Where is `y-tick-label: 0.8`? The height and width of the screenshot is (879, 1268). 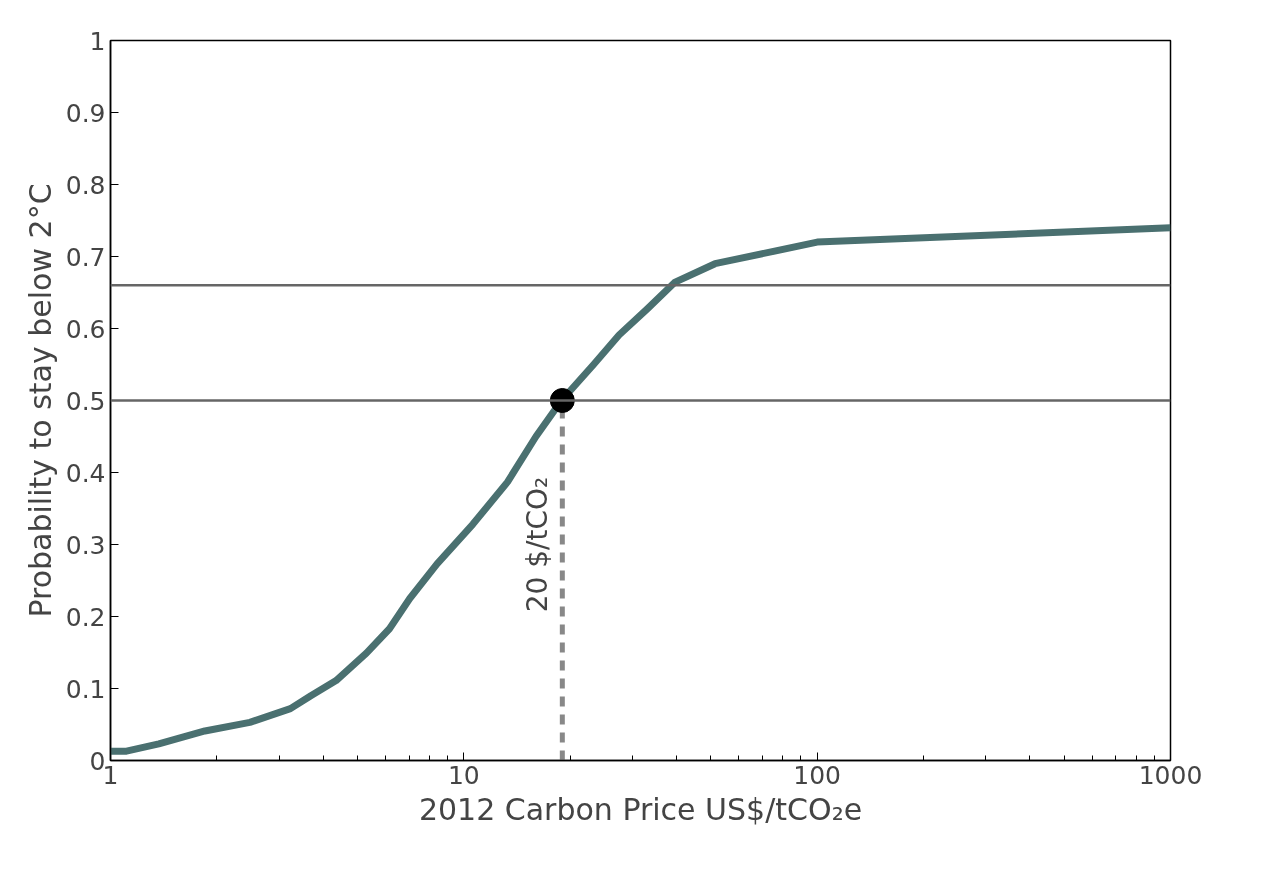
y-tick-label: 0.8 is located at coordinates (85, 185).